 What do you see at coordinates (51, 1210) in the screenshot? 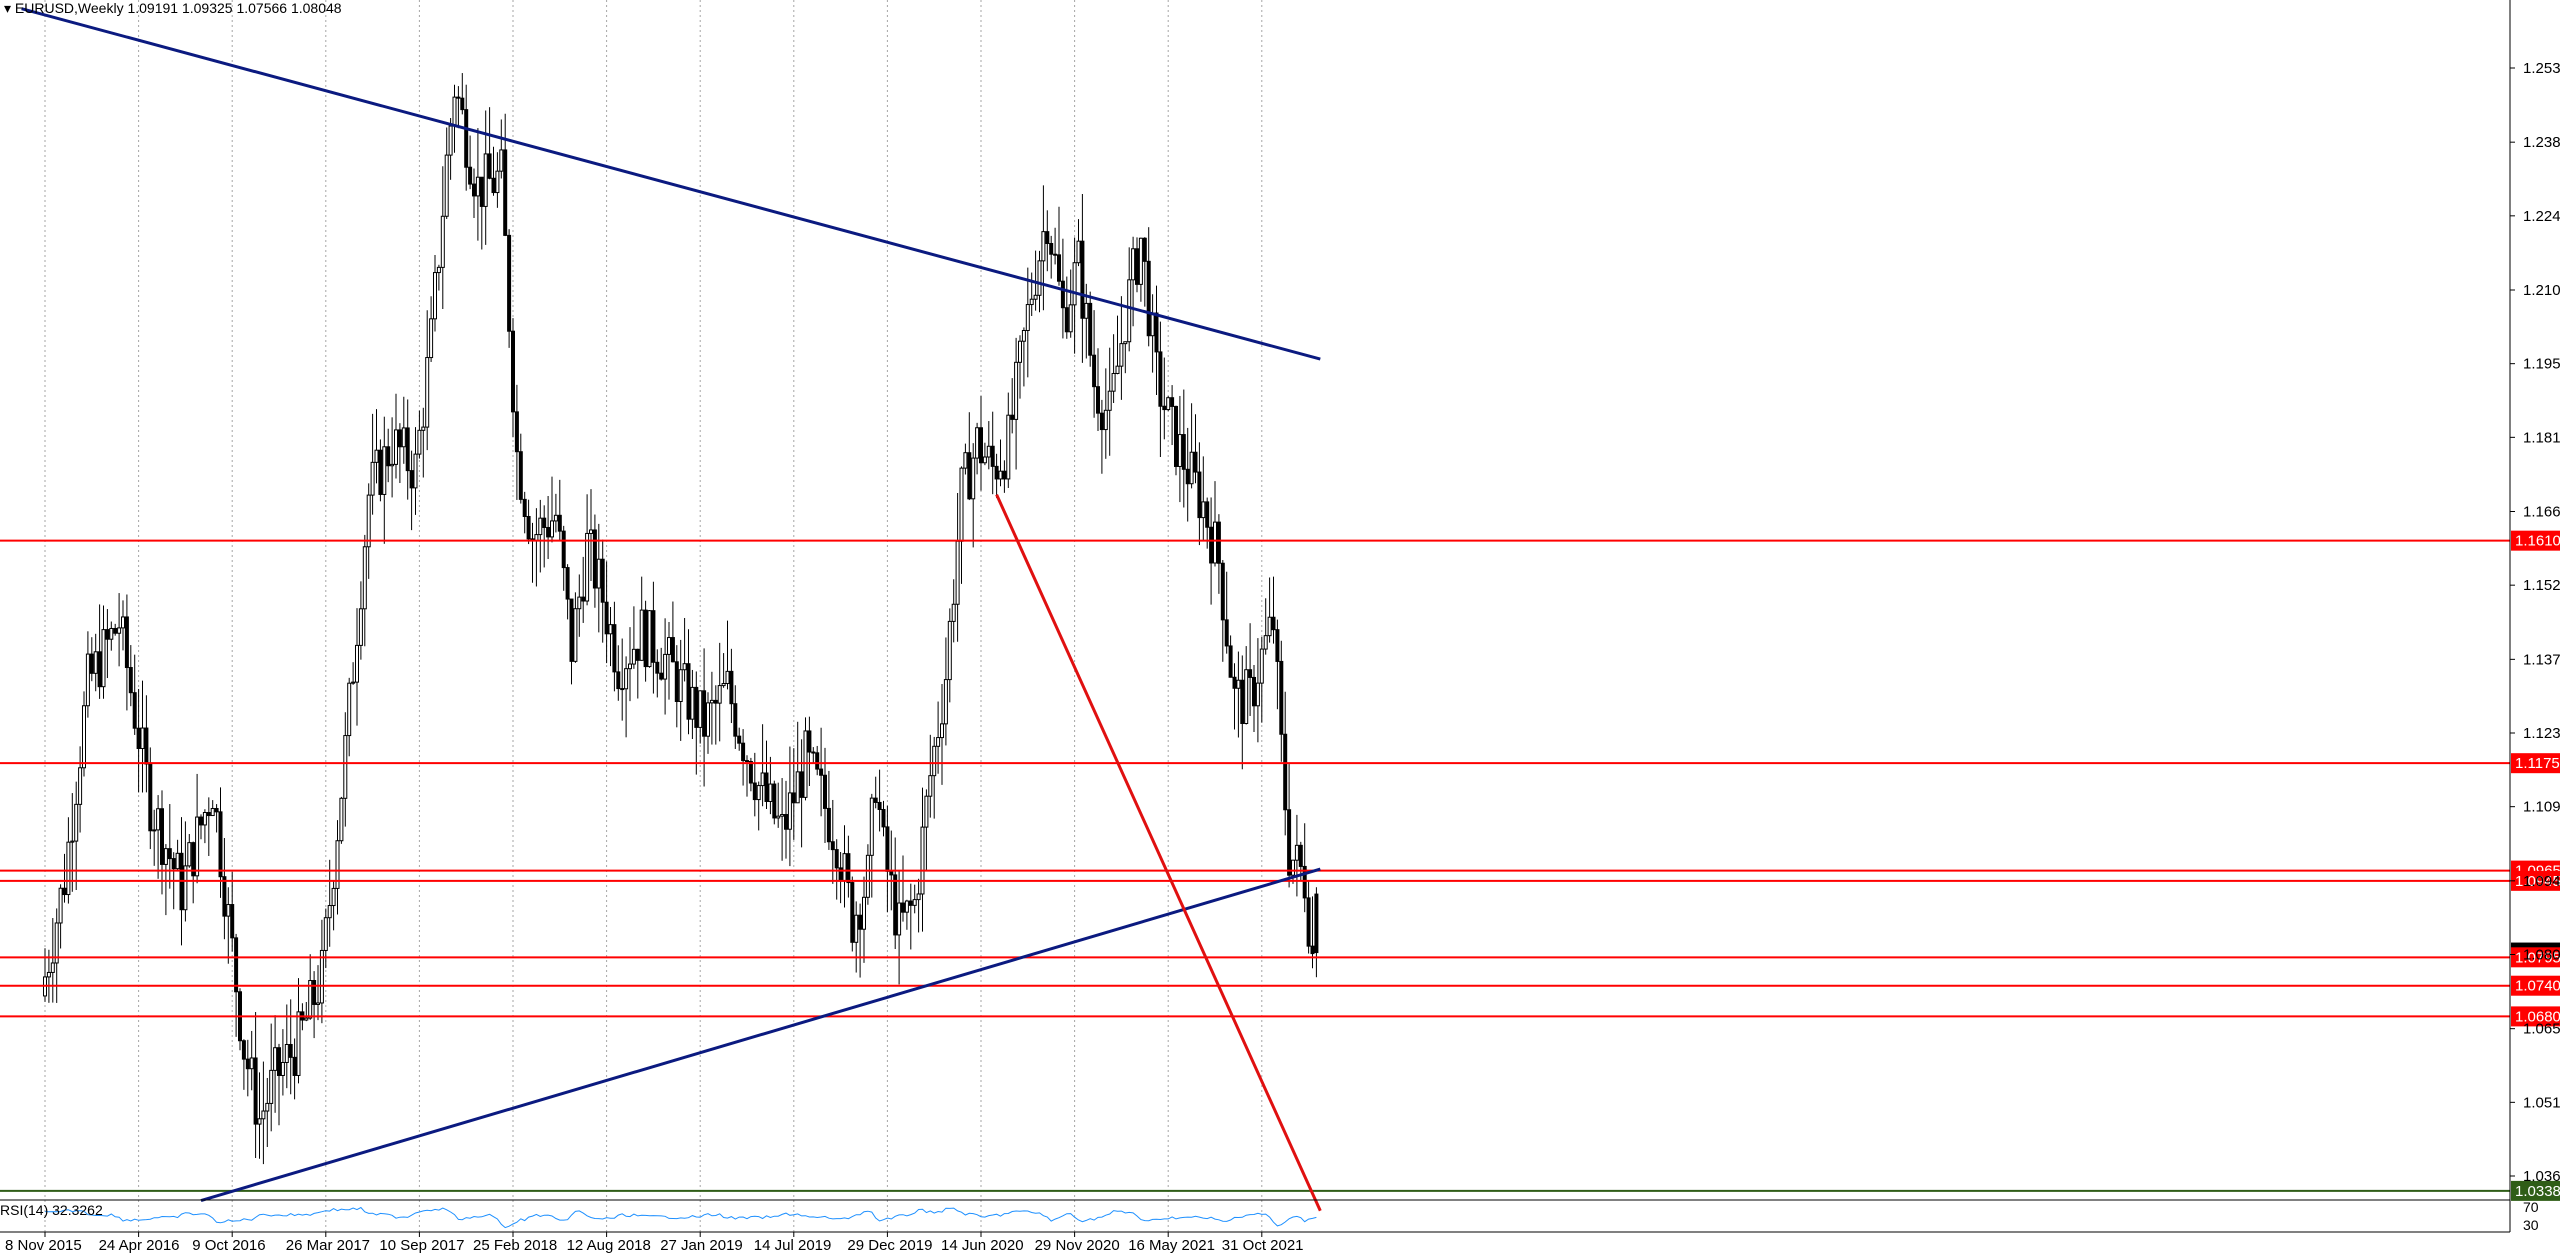
I see `rsi-indicator-label: RSI(14) 32.3262` at bounding box center [51, 1210].